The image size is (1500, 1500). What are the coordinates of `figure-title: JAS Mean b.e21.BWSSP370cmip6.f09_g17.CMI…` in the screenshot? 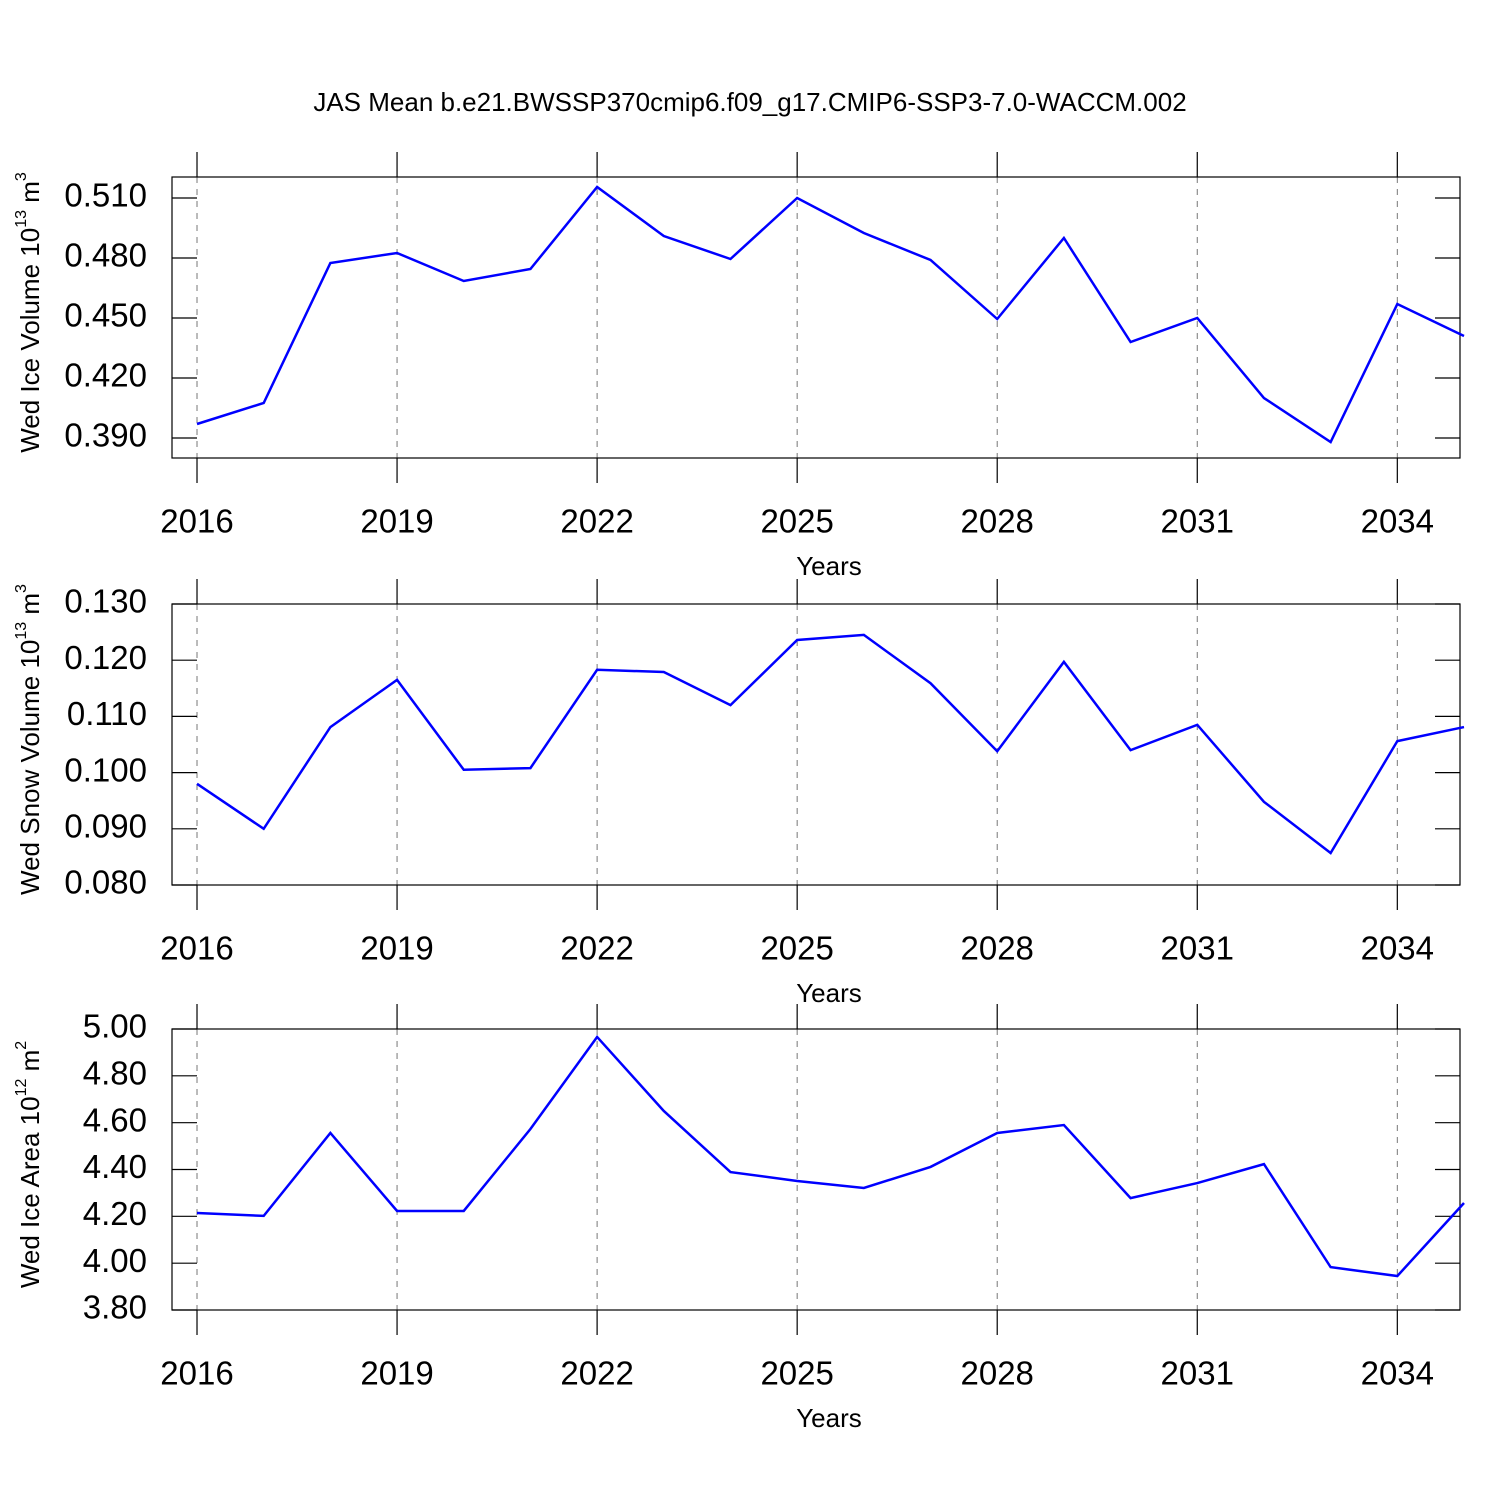 It's located at (749, 102).